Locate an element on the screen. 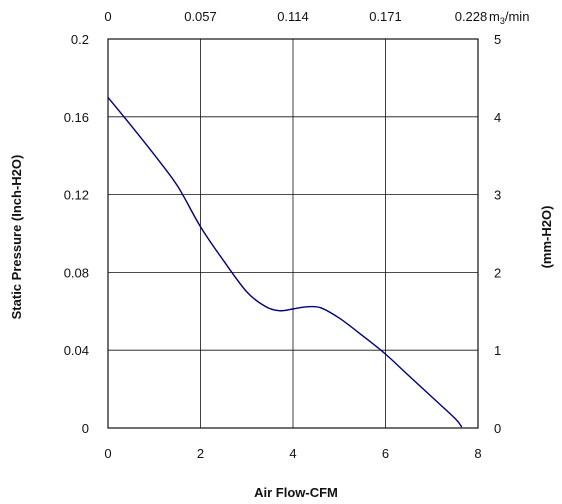 Image resolution: width=562 pixels, height=504 pixels. x-tick-label: 4 is located at coordinates (292, 453).